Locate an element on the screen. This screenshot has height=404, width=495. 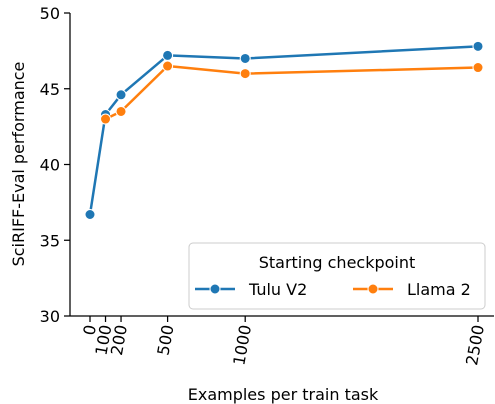
x-axis-label: Examples per train task is located at coordinates (283, 394).